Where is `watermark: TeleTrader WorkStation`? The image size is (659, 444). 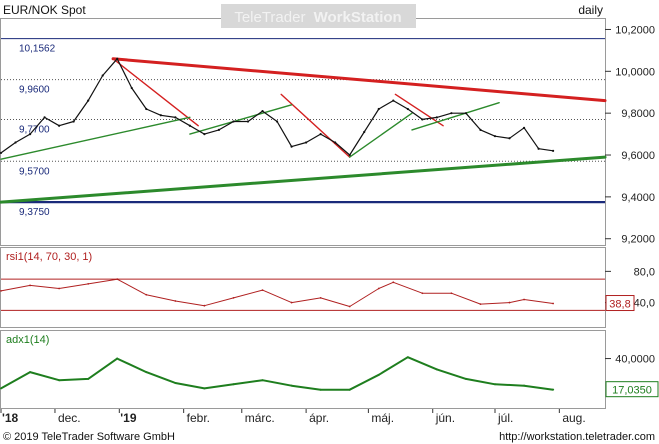
watermark: TeleTrader WorkStation is located at coordinates (318, 16).